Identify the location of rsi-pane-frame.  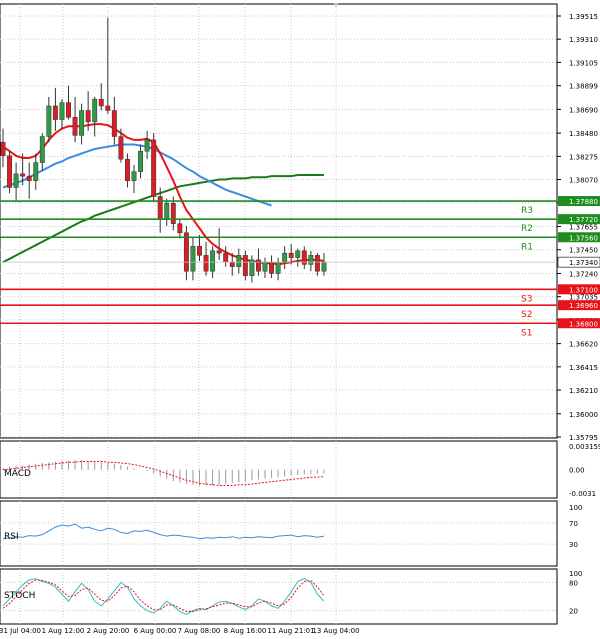
(279, 533).